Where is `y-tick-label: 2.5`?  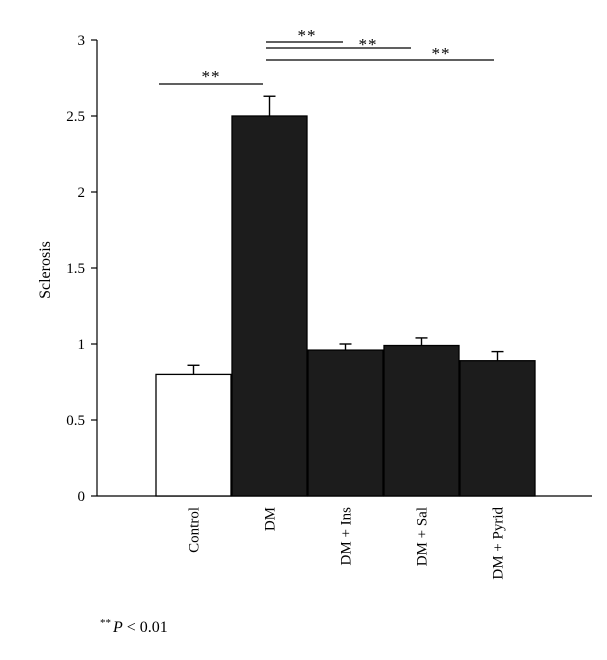
y-tick-label: 2.5 is located at coordinates (75, 117).